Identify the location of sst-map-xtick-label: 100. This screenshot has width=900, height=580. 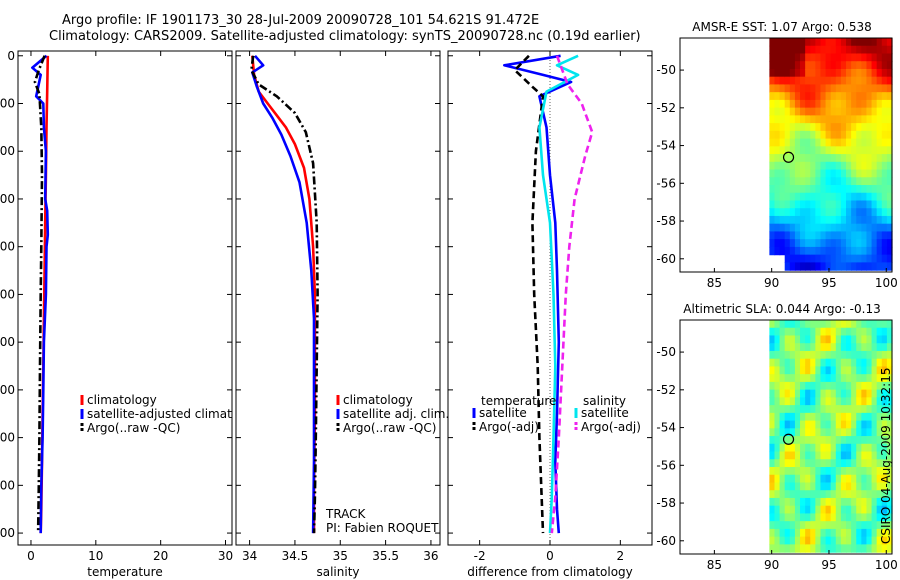
(886, 283).